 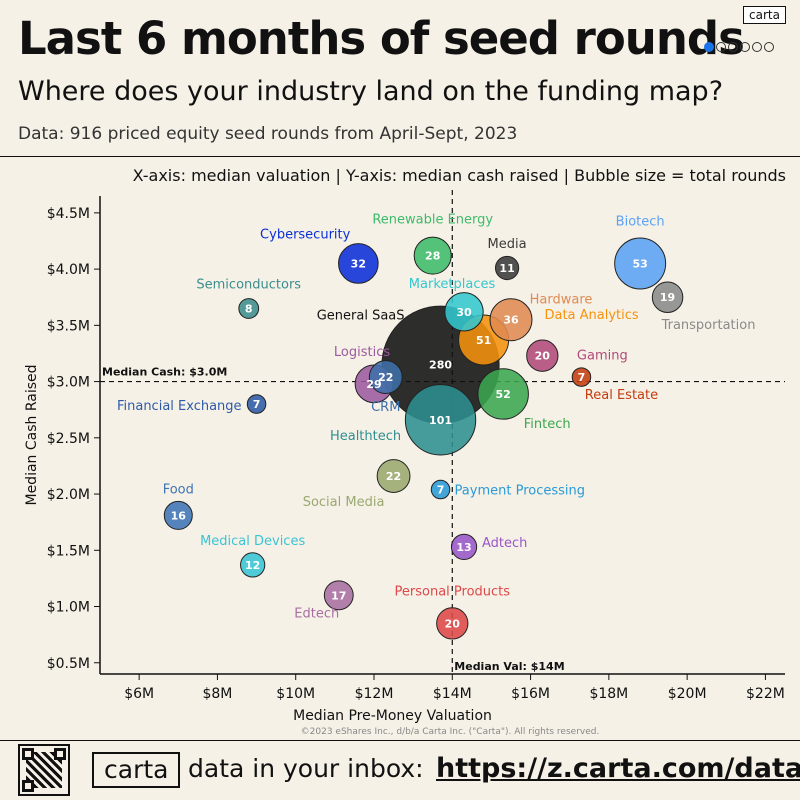 I want to click on x-tick-label: $18M, so click(x=608, y=694).